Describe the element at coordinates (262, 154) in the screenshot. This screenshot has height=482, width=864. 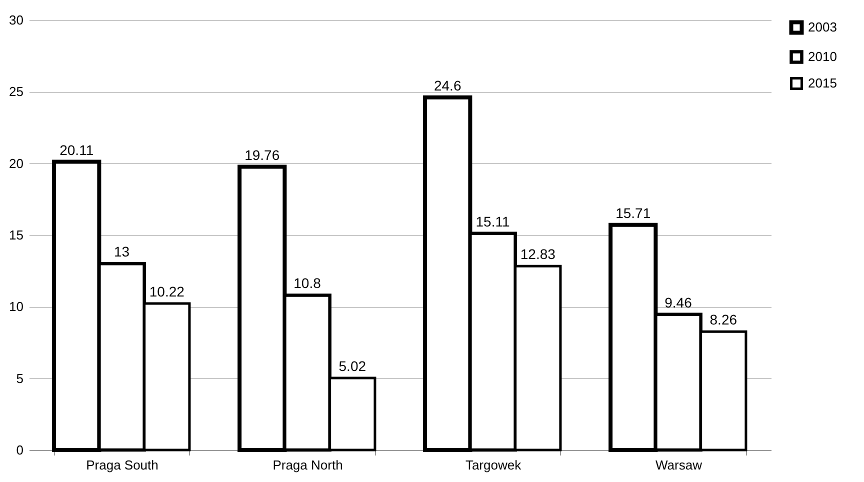
I see `data-label: 19.76` at that location.